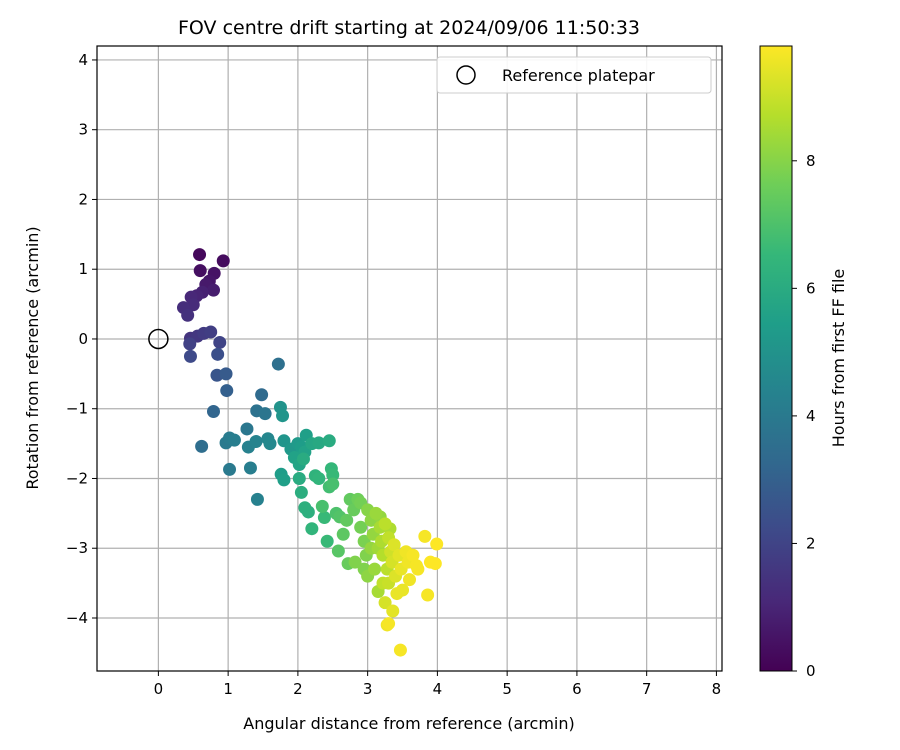 Image resolution: width=900 pixels, height=750 pixels. Describe the element at coordinates (298, 689) in the screenshot. I see `x-tick-label: 2` at that location.